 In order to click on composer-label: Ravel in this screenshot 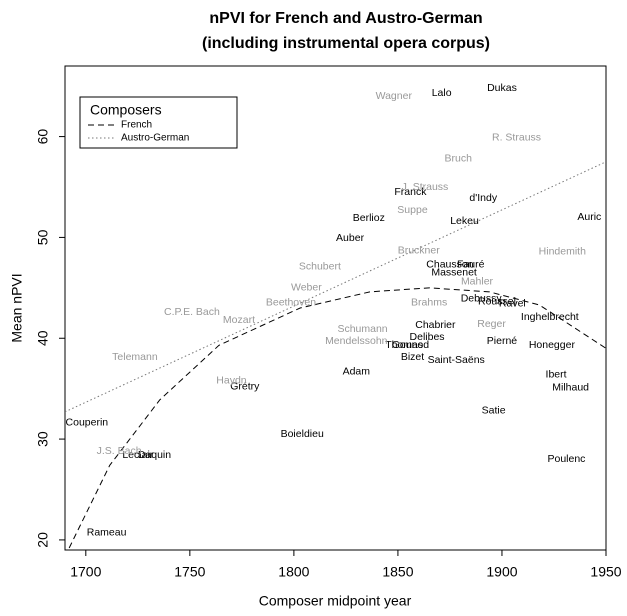, I will do `click(512, 304)`.